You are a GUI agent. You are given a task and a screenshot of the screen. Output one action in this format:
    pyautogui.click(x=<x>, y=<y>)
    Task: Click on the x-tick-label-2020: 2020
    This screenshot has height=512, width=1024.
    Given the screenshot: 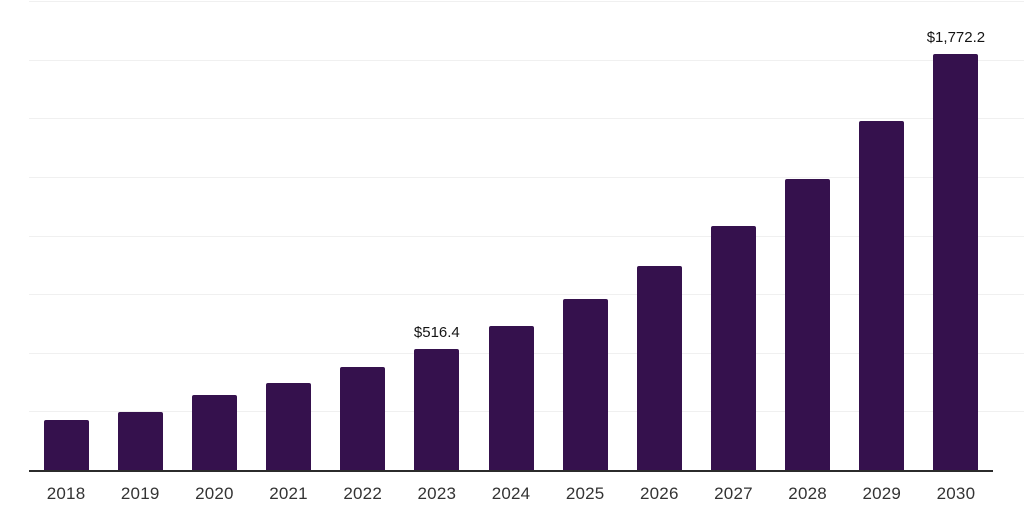 What is the action you would take?
    pyautogui.click(x=214, y=493)
    